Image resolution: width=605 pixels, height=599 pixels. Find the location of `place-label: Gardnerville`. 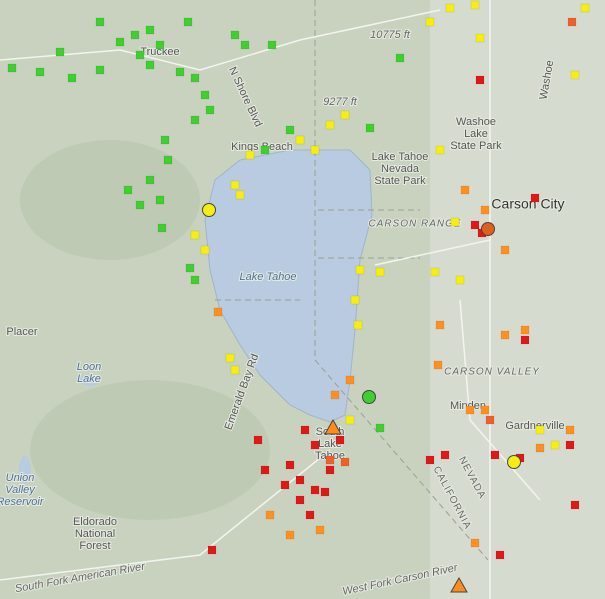

place-label: Gardnerville is located at coordinates (534, 426).